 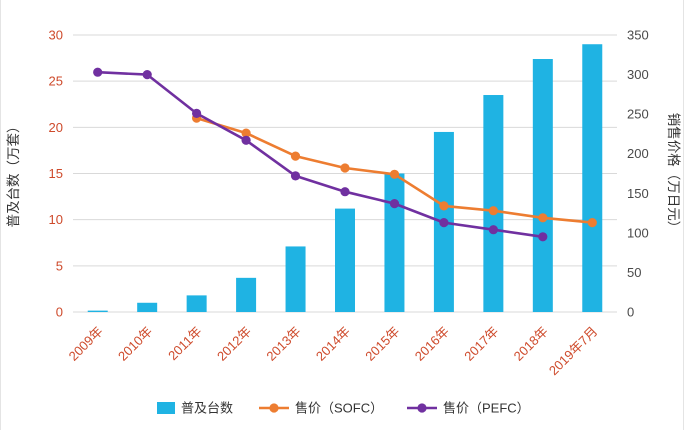 What do you see at coordinates (481, 344) in the screenshot?
I see `svg-text: 2017年` at bounding box center [481, 344].